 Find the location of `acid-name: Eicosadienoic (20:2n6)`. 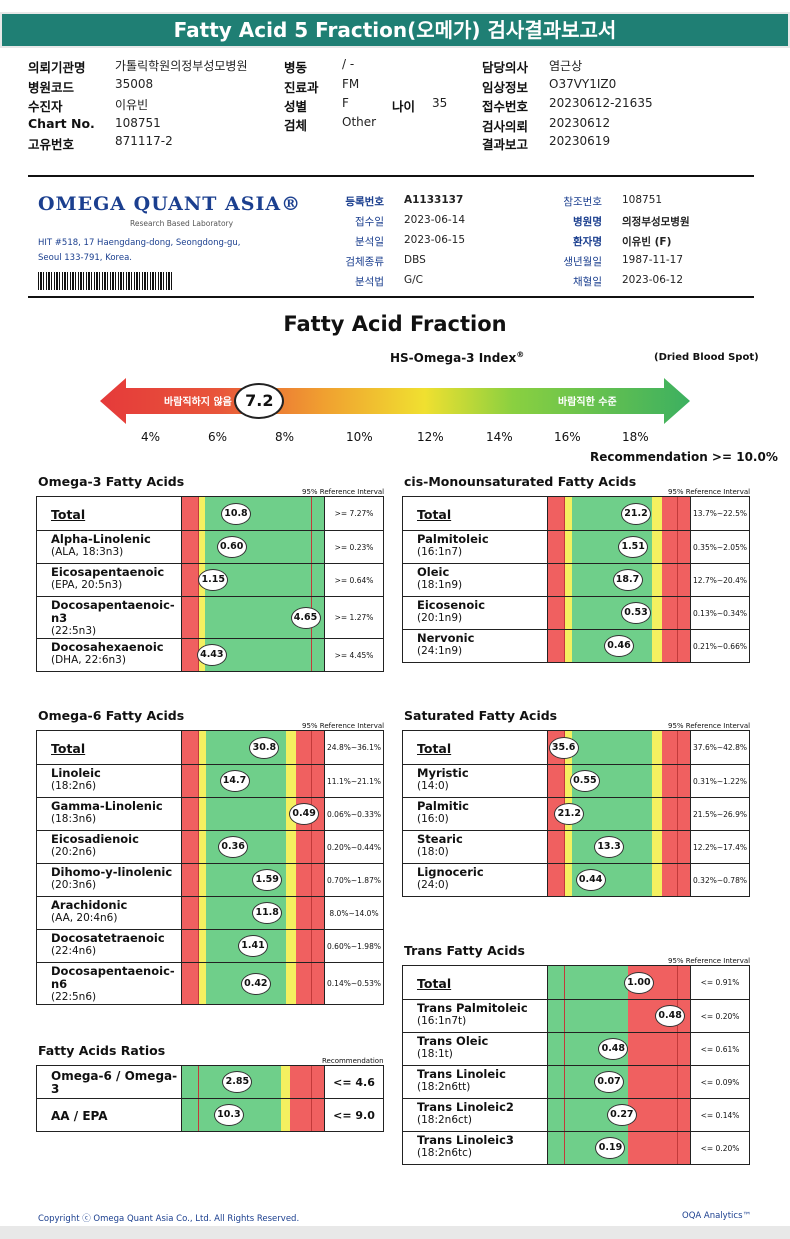

acid-name: Eicosadienoic (20:2n6) is located at coordinates (109, 847).